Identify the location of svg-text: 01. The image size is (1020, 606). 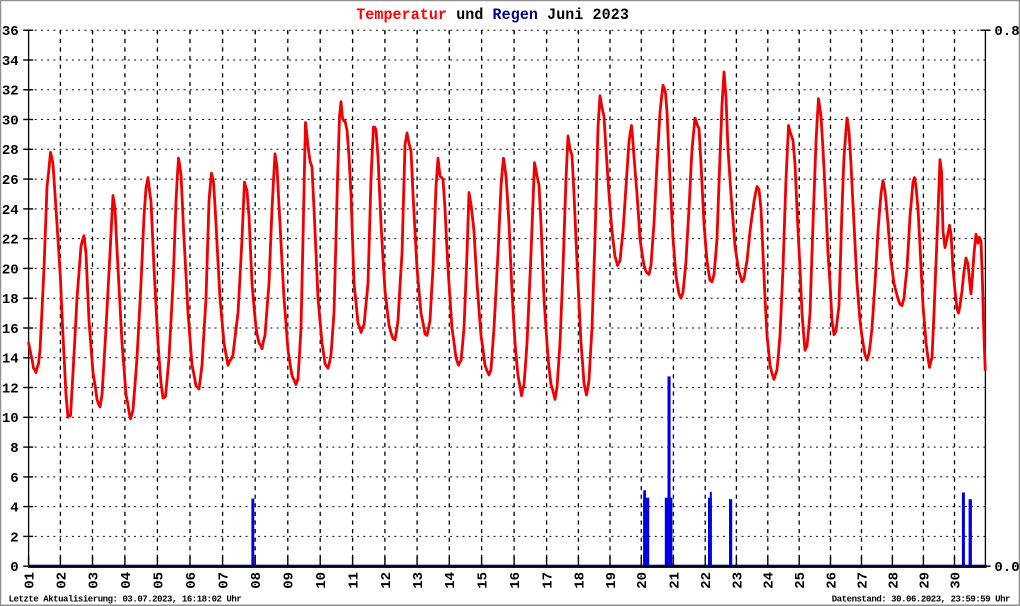
(31, 580).